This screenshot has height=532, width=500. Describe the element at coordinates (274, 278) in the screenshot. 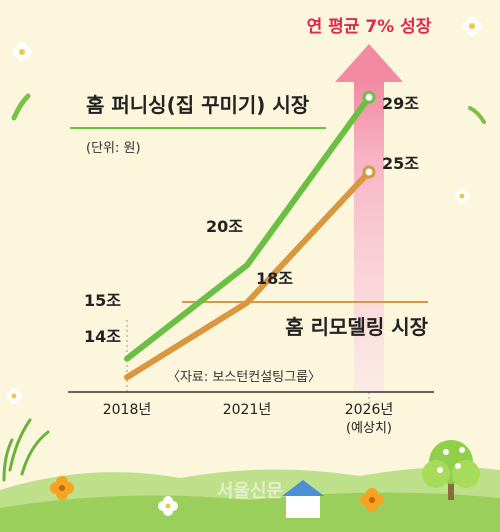

I see `data-label-home-remodeling-2021: 18조` at that location.